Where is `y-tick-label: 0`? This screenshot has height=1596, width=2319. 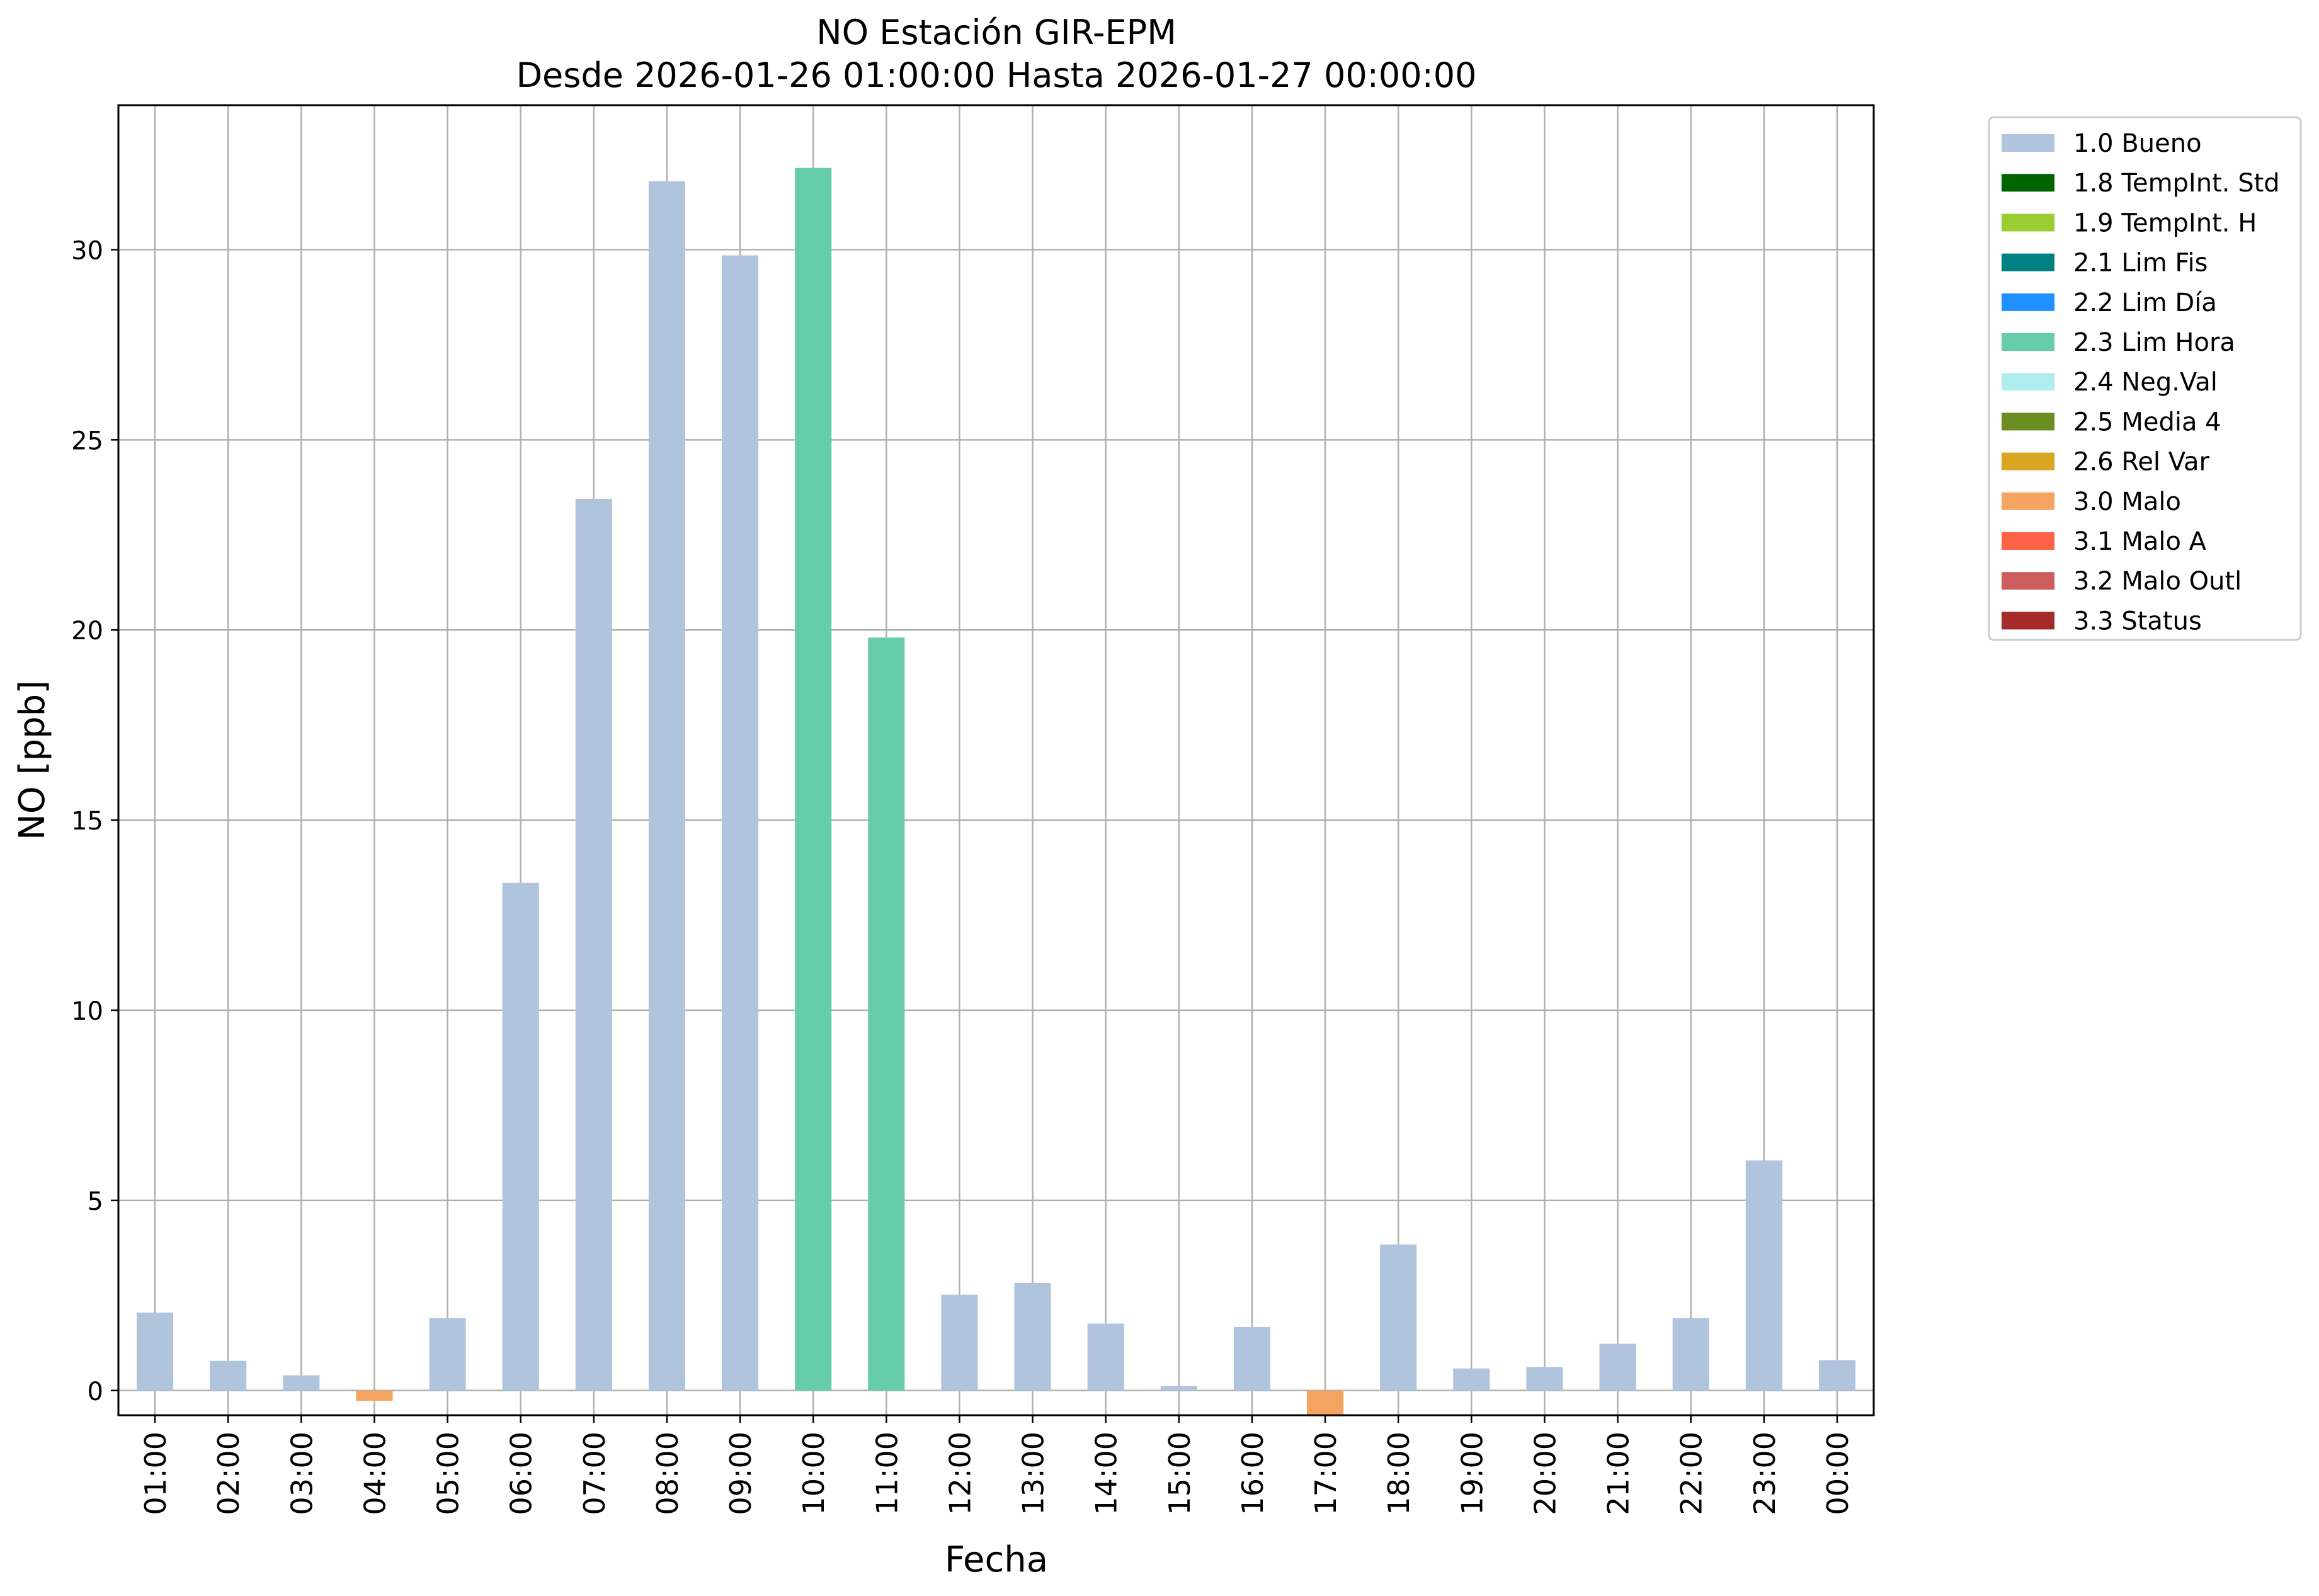
y-tick-label: 0 is located at coordinates (95, 1391).